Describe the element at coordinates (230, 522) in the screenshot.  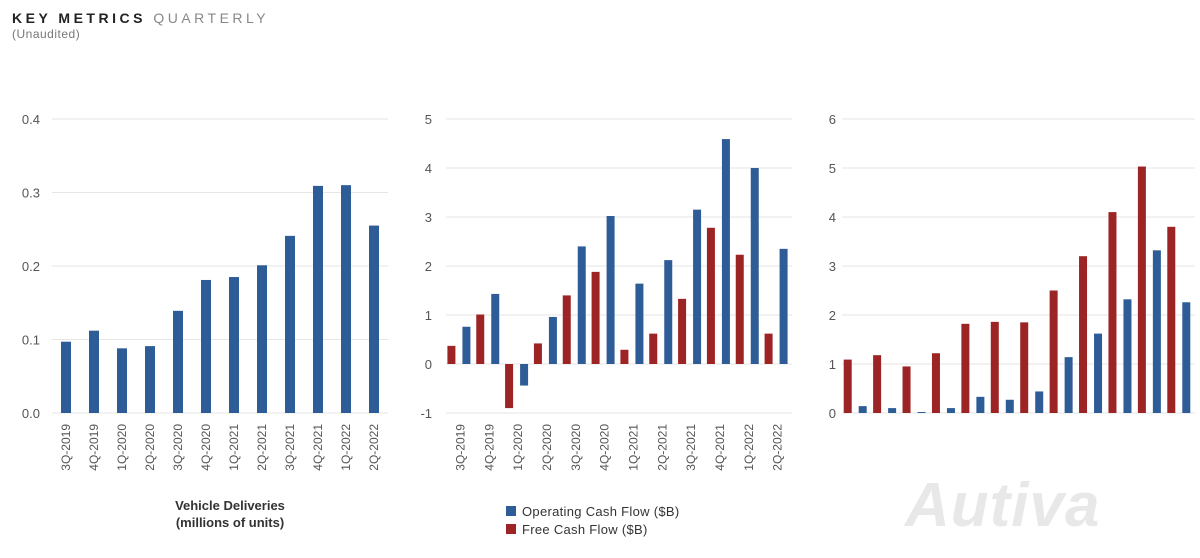
I see `chart1-xlabel-line2: (millions of units)` at that location.